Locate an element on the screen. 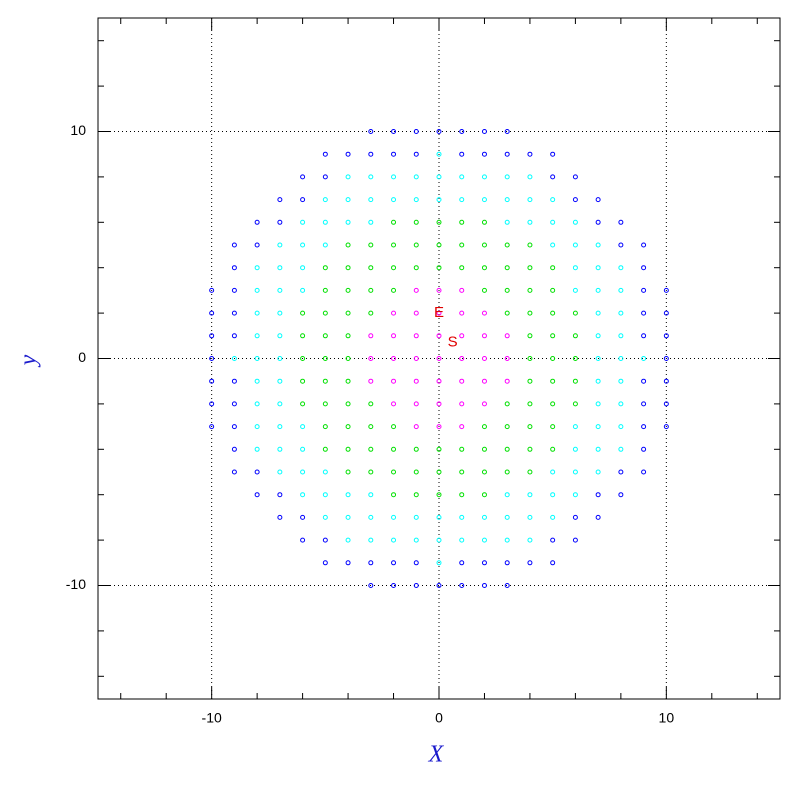  y-tick-label: 10 is located at coordinates (78, 130).